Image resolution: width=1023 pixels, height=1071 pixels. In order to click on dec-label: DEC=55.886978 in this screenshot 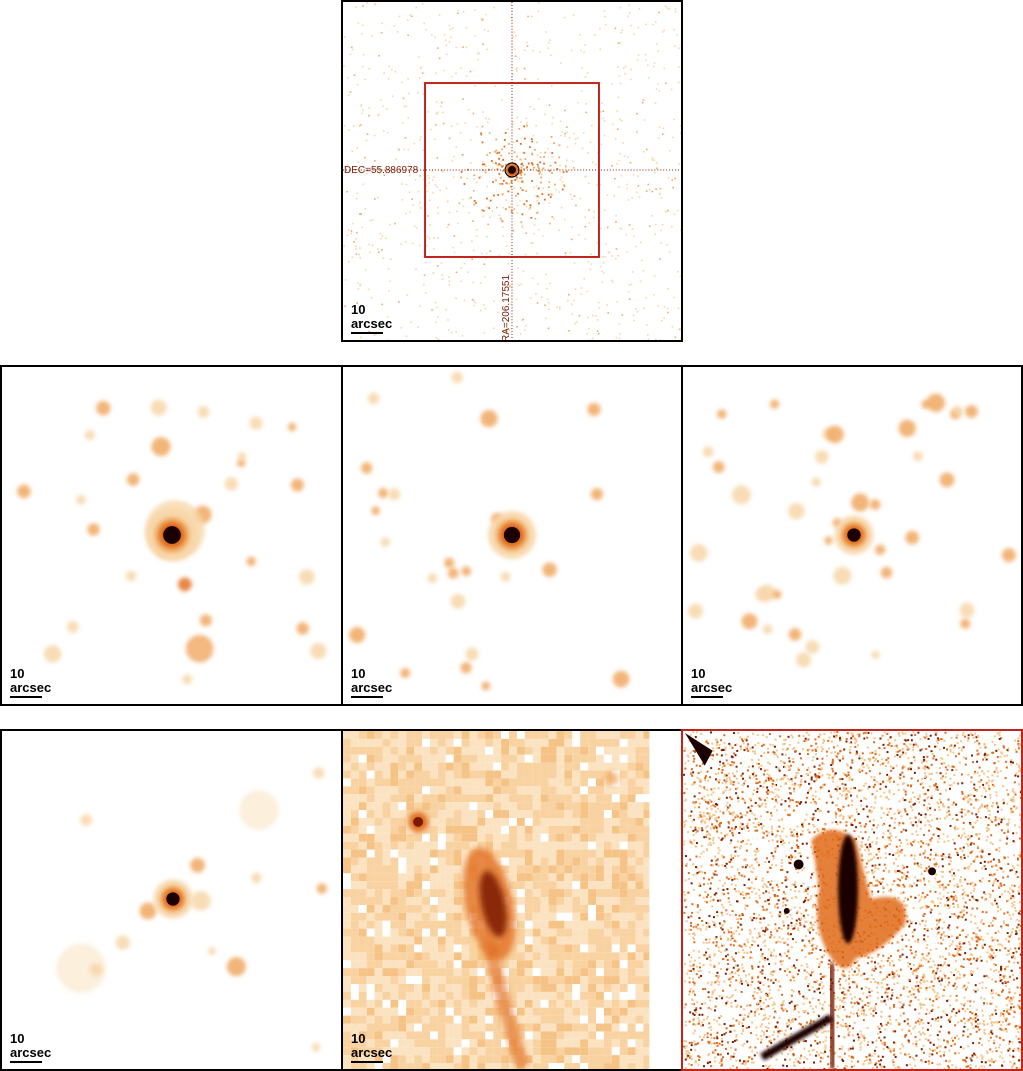, I will do `click(381, 170)`.